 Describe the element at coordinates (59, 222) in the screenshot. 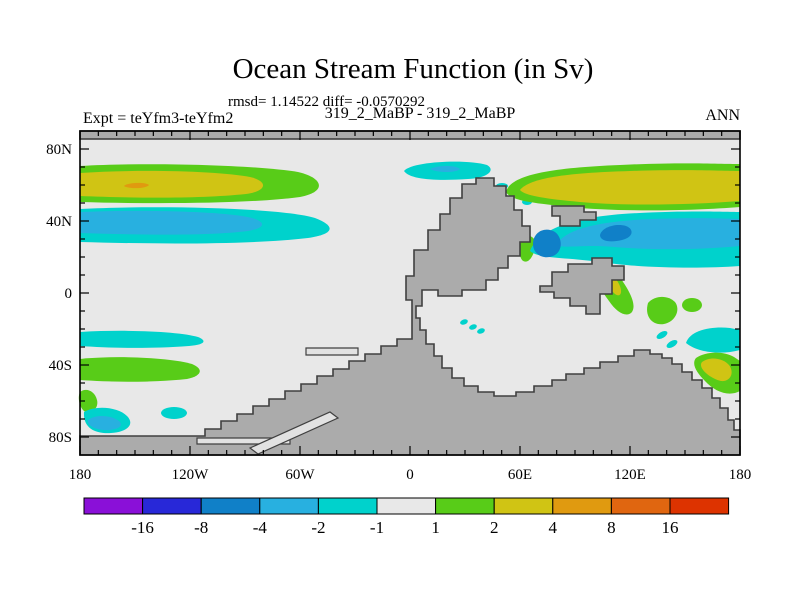

I see `y-tick-label: 40N` at that location.